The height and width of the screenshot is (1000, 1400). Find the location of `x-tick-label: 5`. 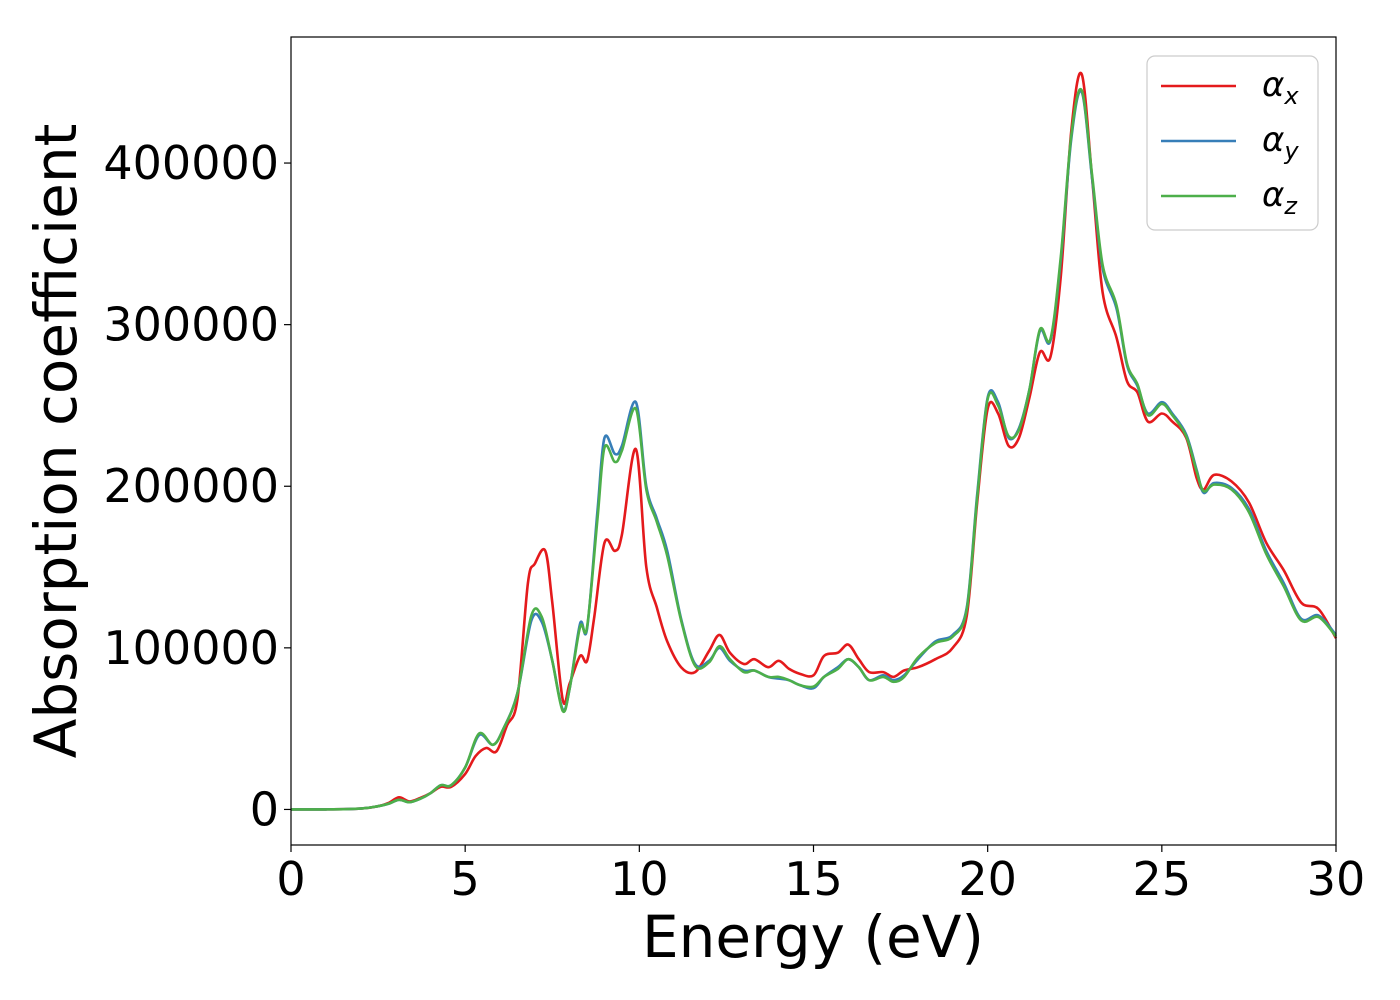

x-tick-label: 5 is located at coordinates (465, 879).